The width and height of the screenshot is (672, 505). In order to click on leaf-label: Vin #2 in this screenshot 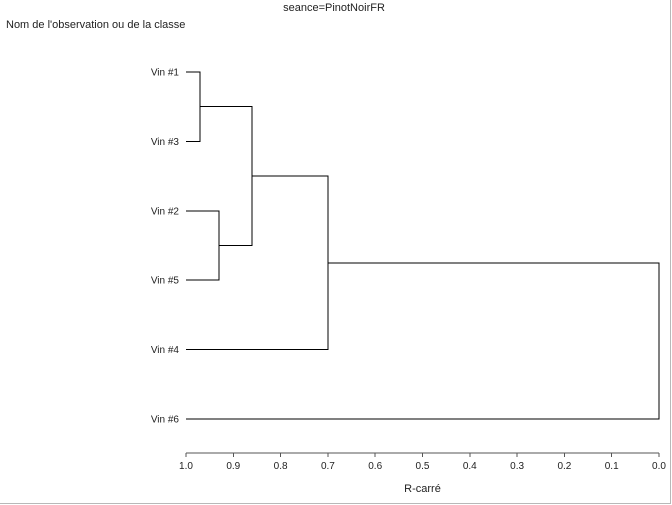, I will do `click(165, 211)`.